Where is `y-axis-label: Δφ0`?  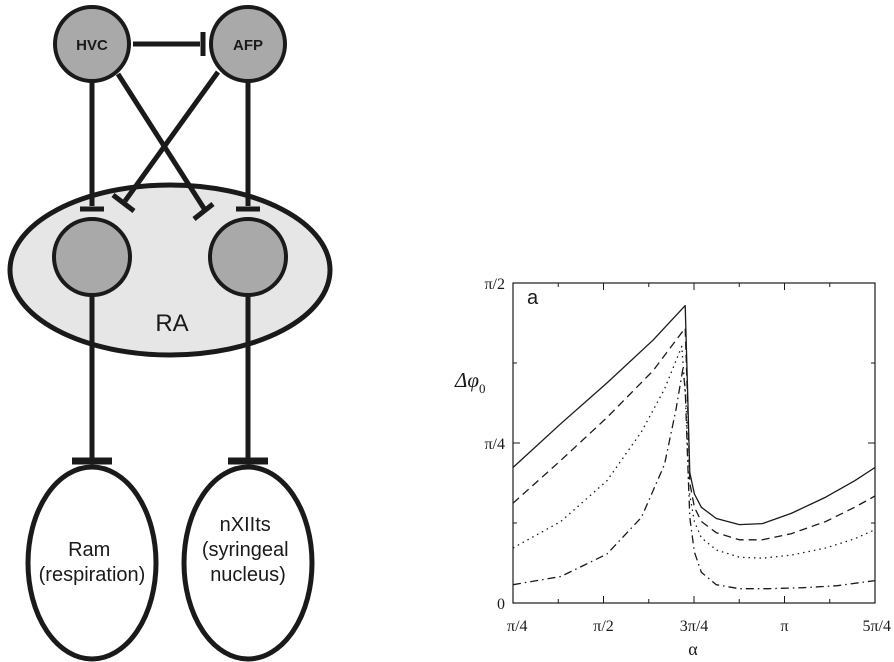
y-axis-label: Δφ0 is located at coordinates (469, 382).